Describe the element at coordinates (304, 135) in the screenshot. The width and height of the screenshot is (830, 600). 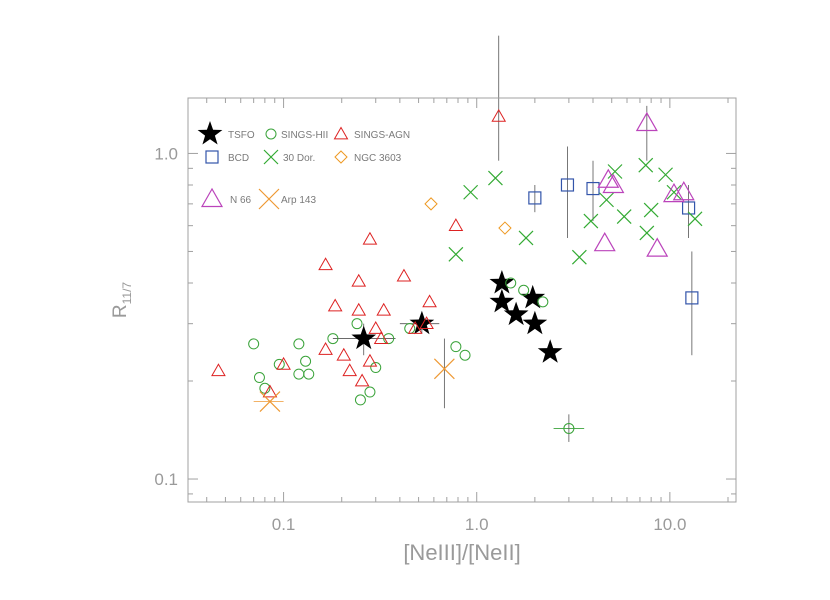
I see `legend-label-sings_hii: SINGS-HII` at that location.